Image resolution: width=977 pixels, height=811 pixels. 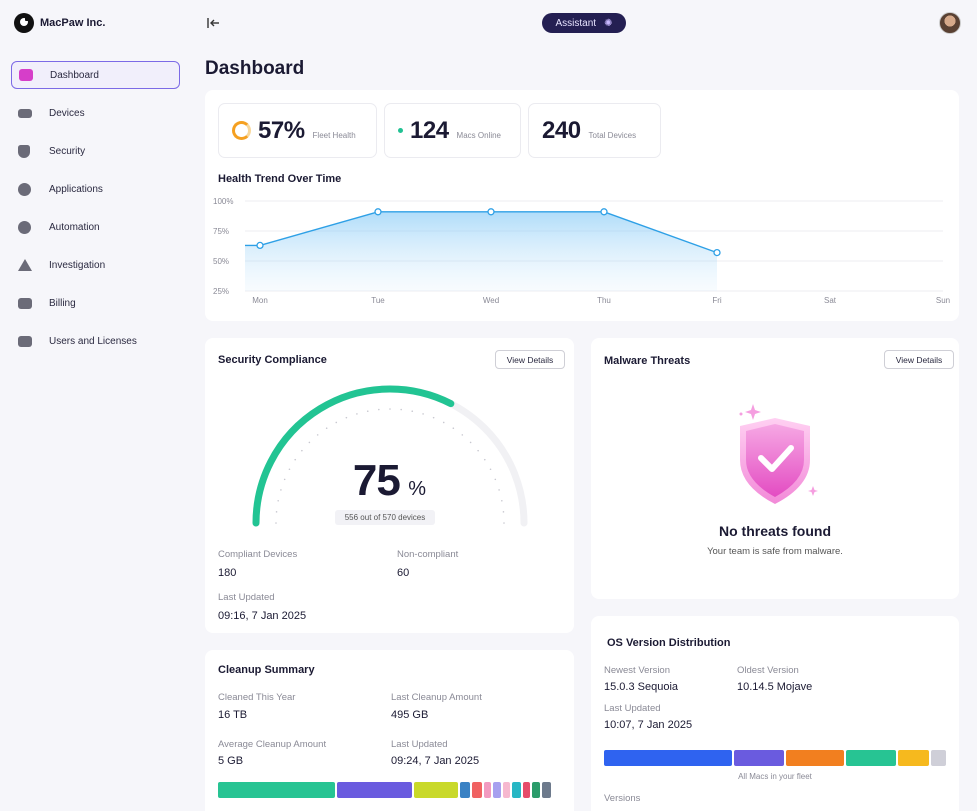 I want to click on sidebar-item-automation: Automation, so click(x=95, y=227).